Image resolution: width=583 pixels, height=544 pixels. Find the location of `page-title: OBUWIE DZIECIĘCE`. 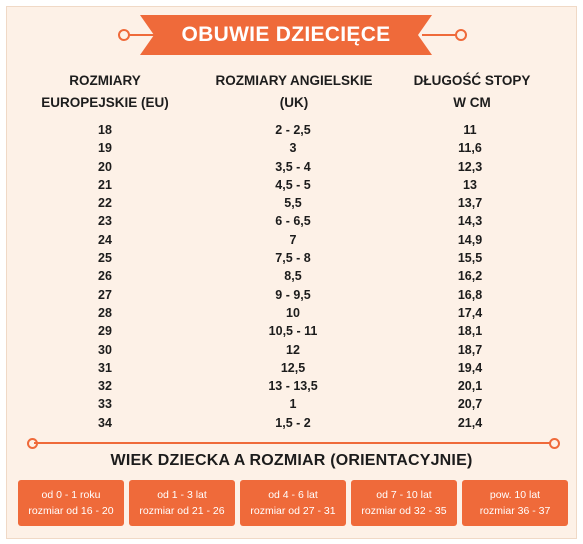

page-title: OBUWIE DZIECIĘCE is located at coordinates (286, 34).